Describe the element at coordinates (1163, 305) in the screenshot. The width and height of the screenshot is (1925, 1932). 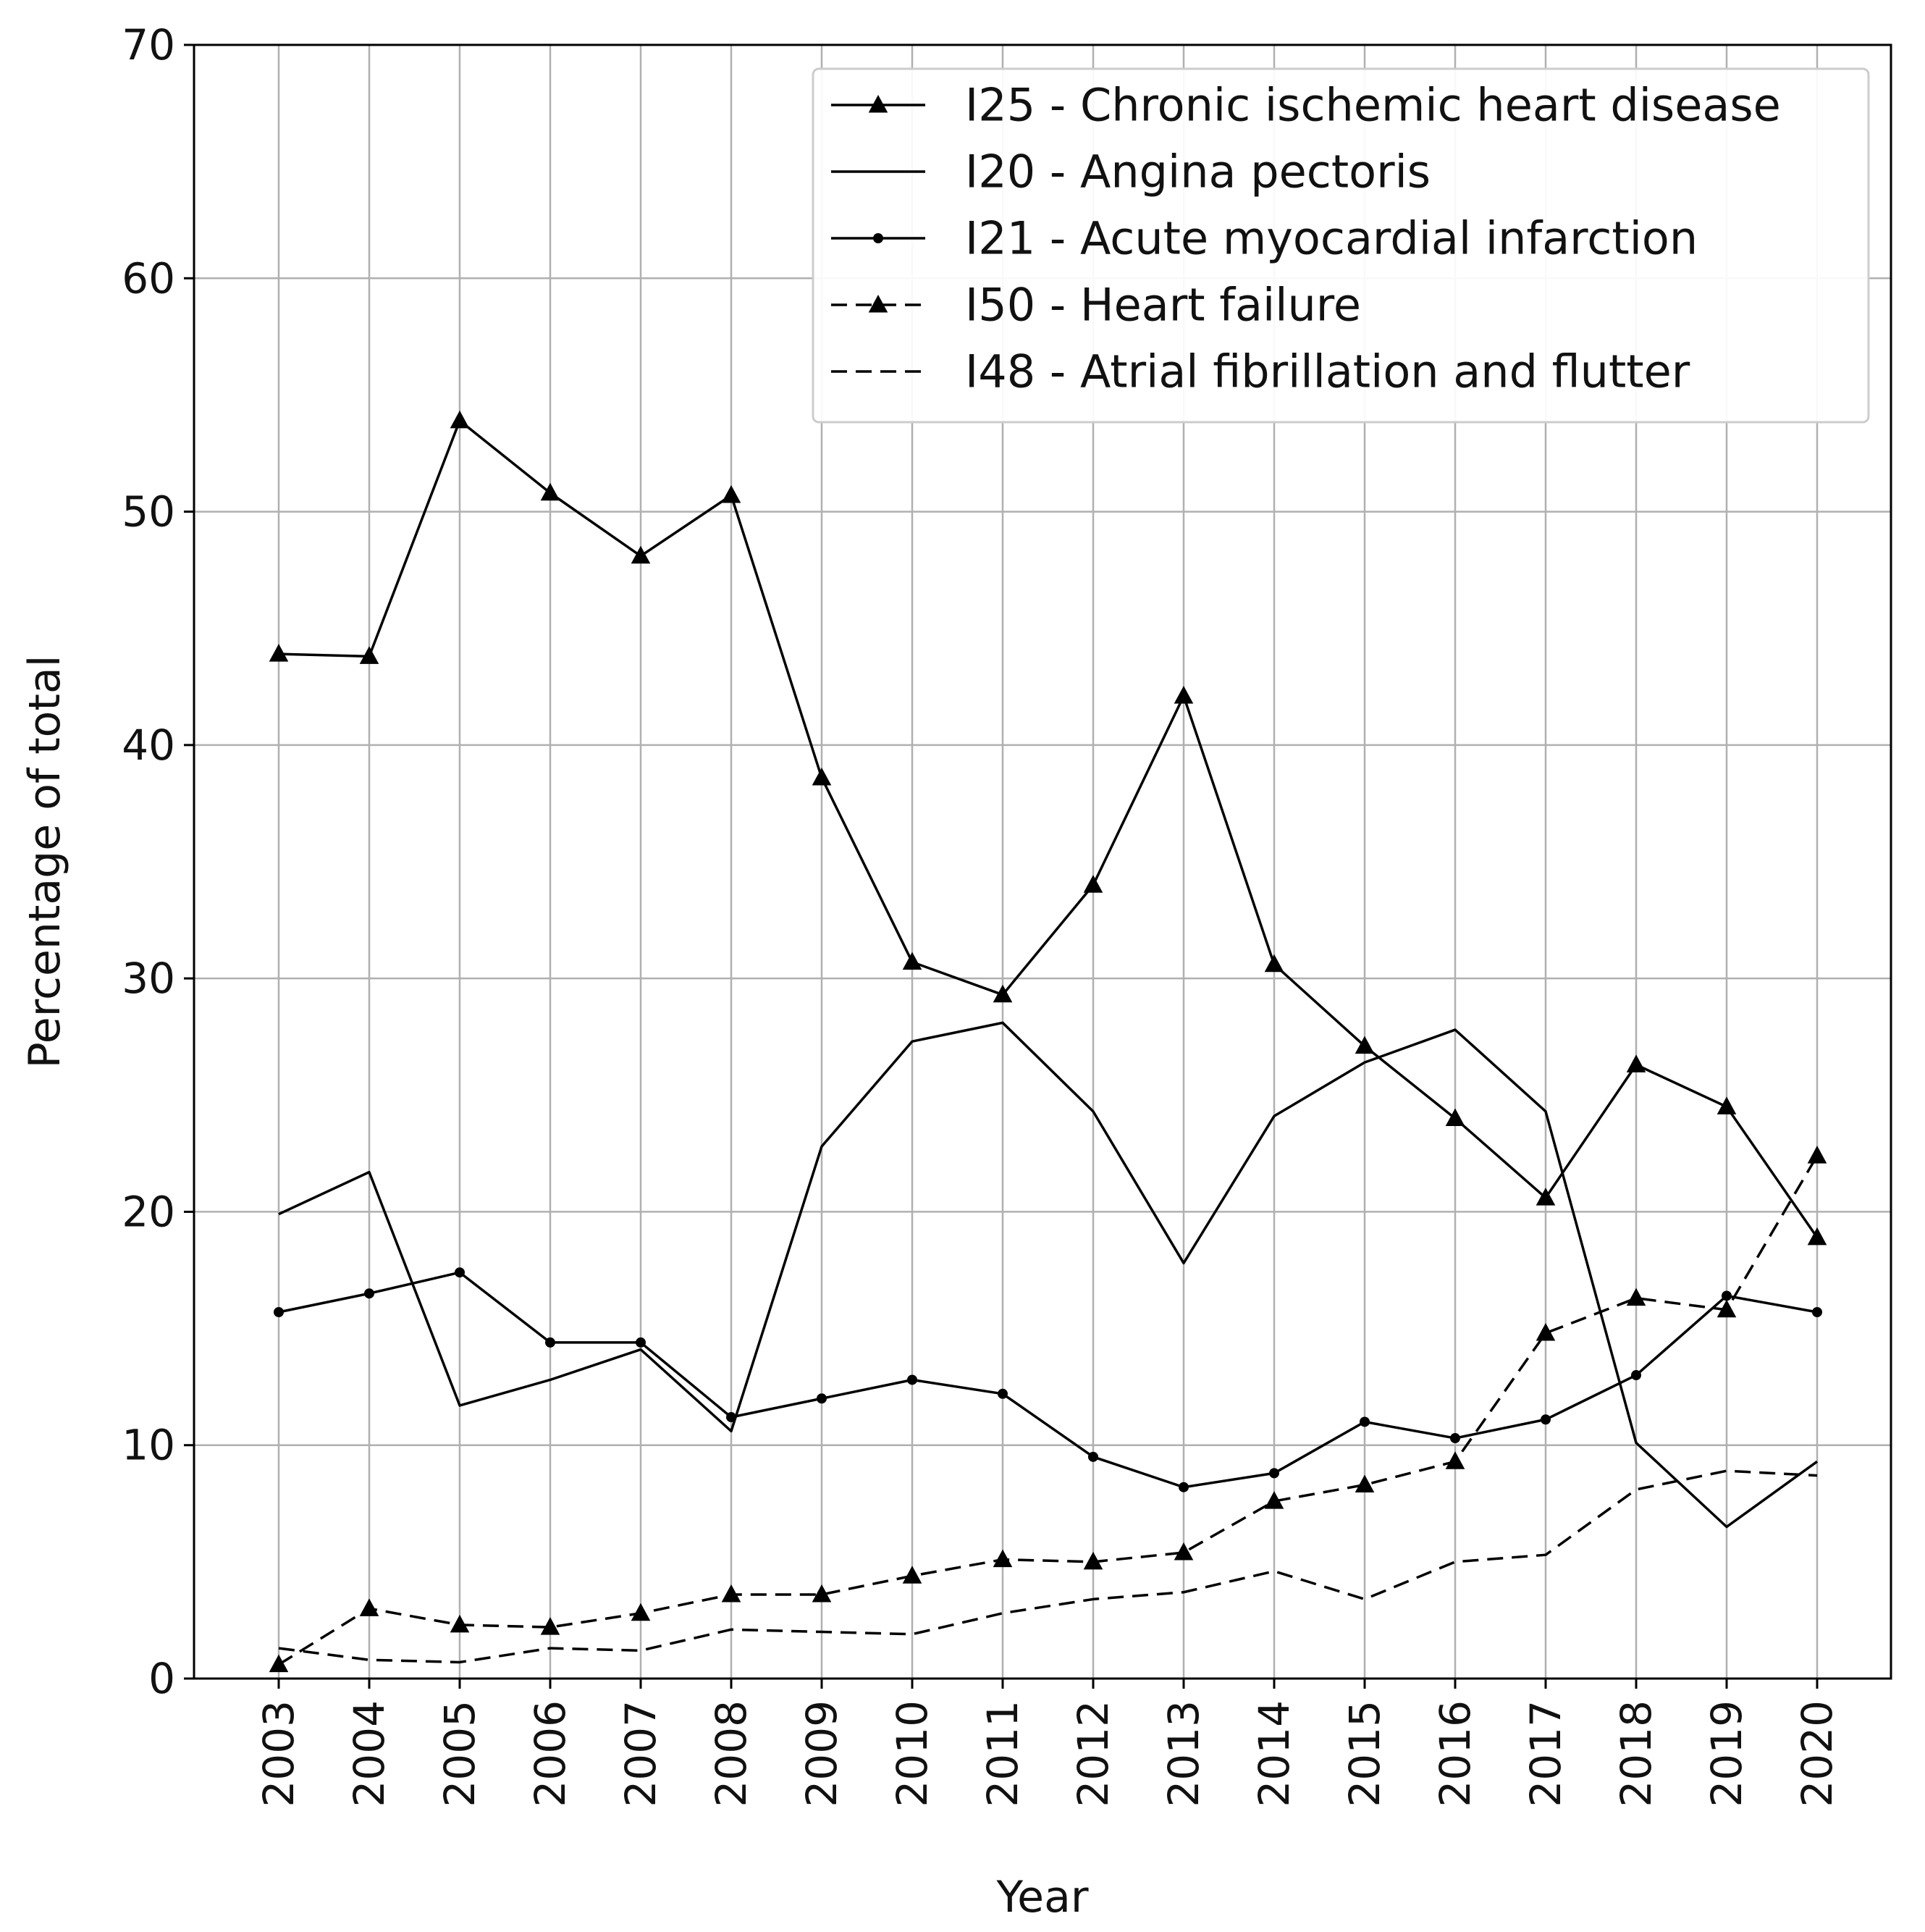
I see `legend-label: I50 - Heart failure` at that location.